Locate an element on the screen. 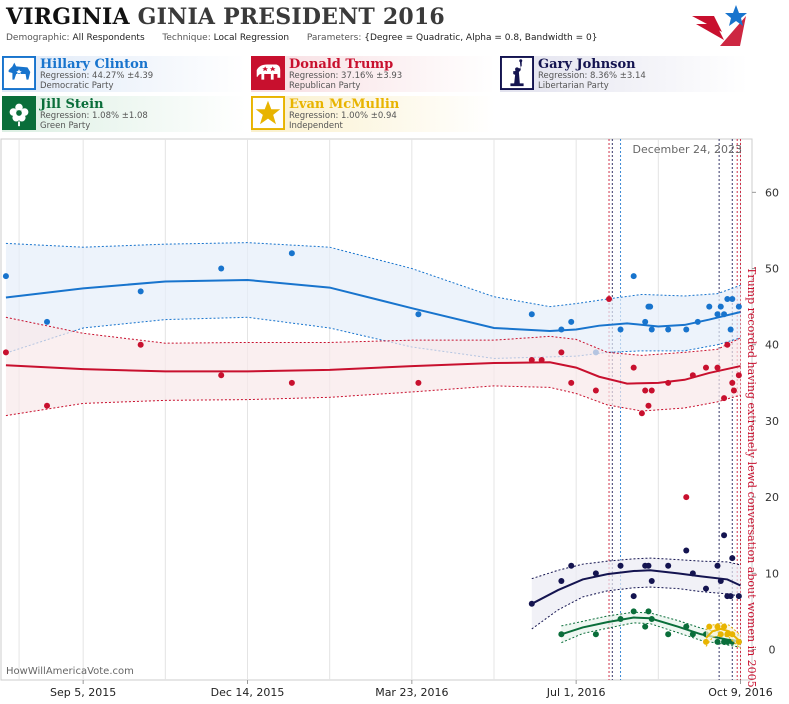 The width and height of the screenshot is (789, 704). star-icon is located at coordinates (268, 113).